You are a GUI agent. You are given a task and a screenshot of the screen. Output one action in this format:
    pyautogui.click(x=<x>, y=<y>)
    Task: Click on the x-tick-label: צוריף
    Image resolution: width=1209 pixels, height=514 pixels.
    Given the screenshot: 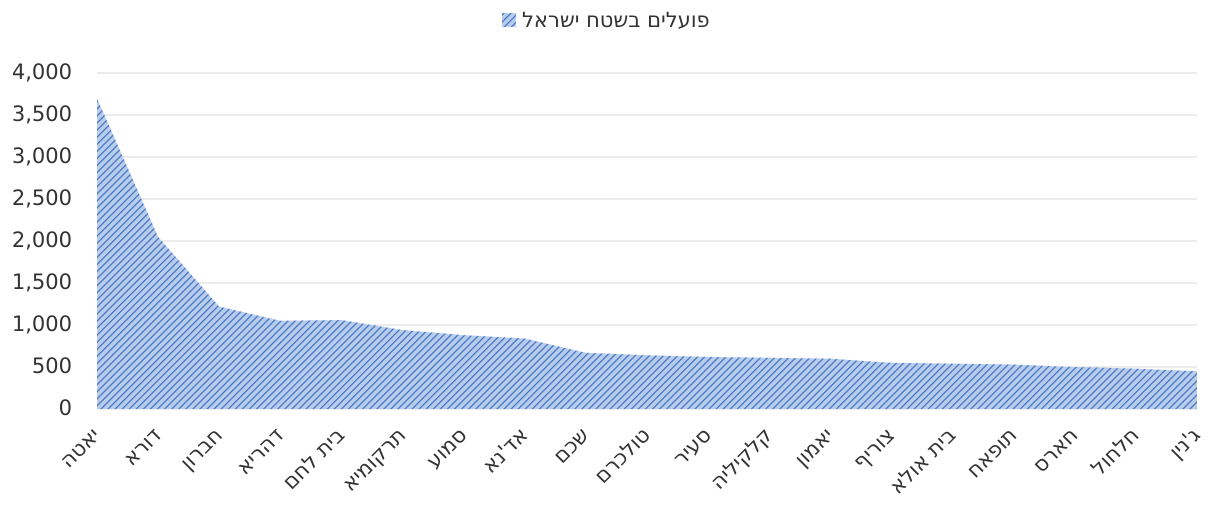 What is the action you would take?
    pyautogui.click(x=873, y=448)
    